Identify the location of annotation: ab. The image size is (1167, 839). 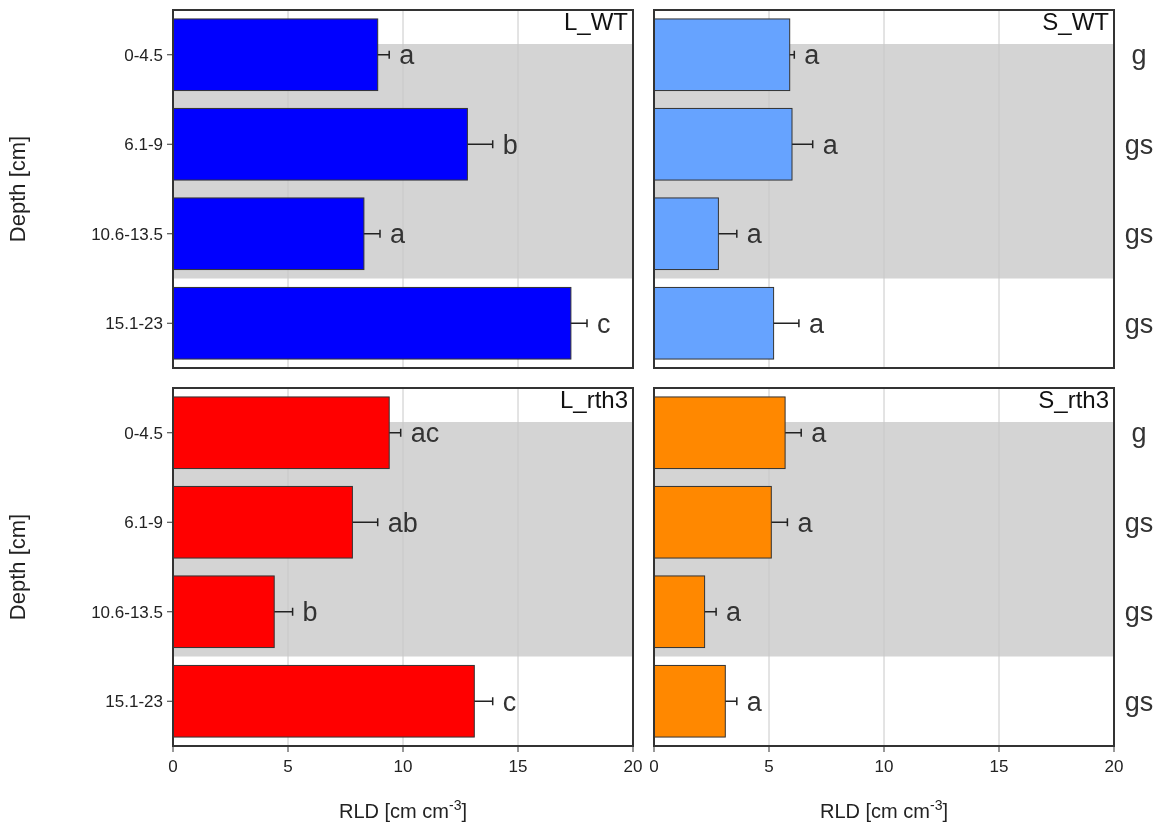
(402, 522).